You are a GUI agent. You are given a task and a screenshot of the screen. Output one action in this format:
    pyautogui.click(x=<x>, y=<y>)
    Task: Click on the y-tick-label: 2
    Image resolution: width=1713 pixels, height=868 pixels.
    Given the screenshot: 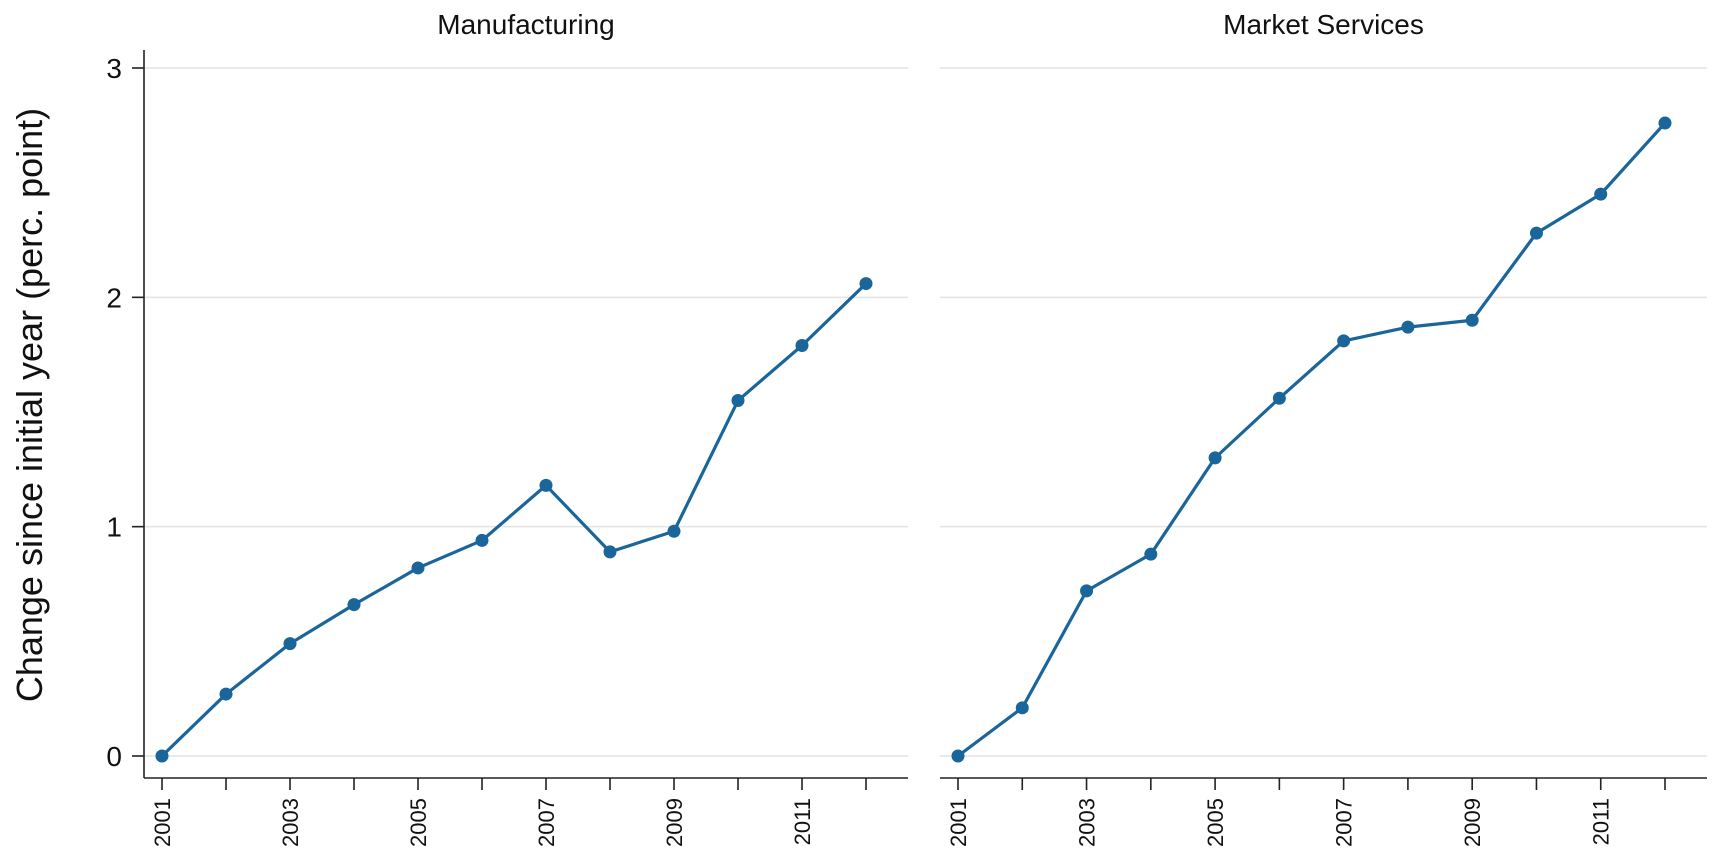 What is the action you would take?
    pyautogui.click(x=114, y=297)
    